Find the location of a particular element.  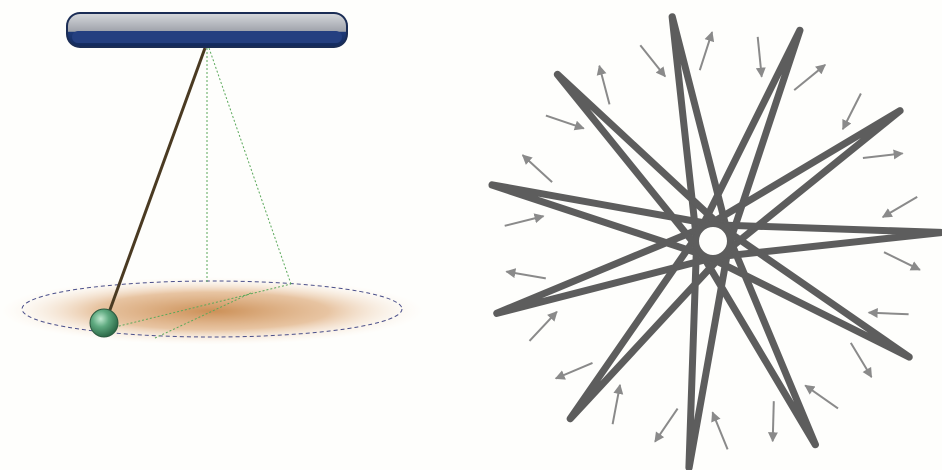

guide-slant is located at coordinates (250, 166).